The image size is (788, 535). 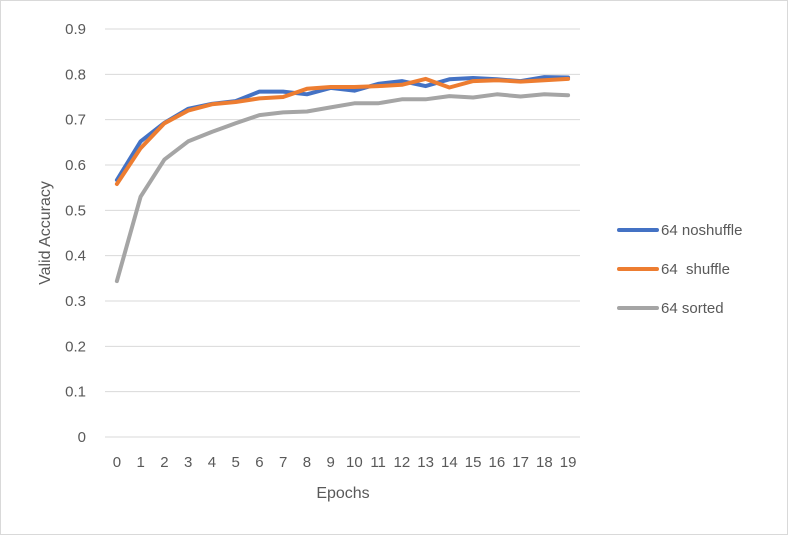 What do you see at coordinates (45, 233) in the screenshot?
I see `y-axis-title: Valid Accuracy` at bounding box center [45, 233].